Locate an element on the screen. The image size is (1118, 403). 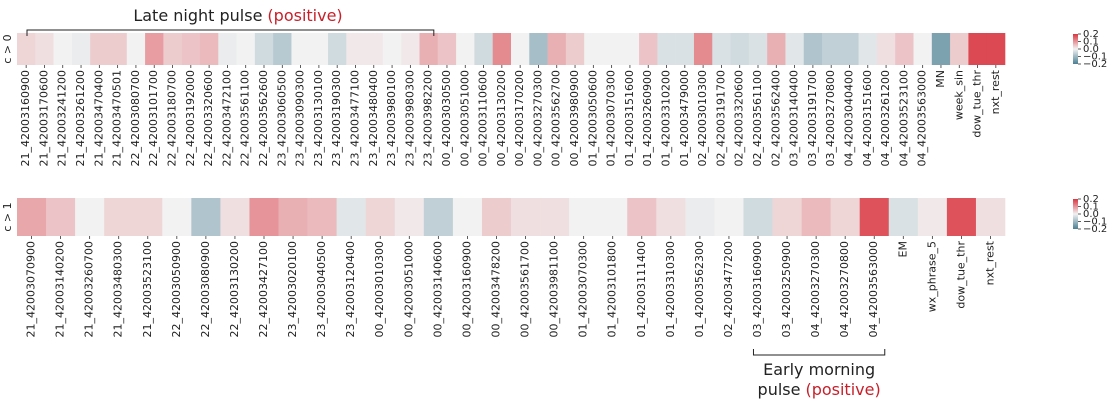
colorbar-tick-label: −0.1 is located at coordinates (1095, 222).